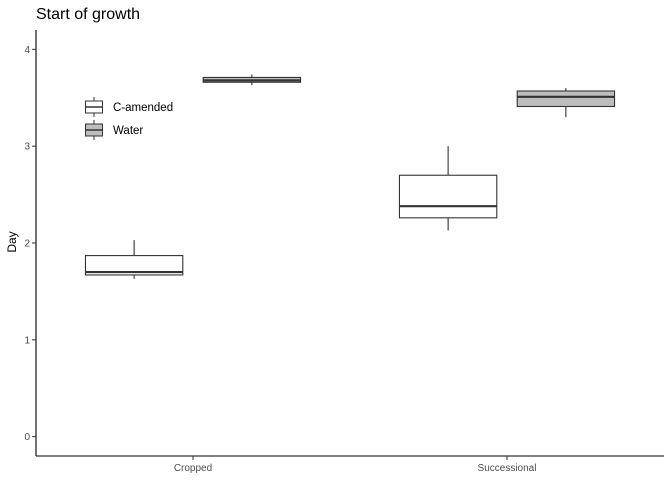 The image size is (672, 480). I want to click on legend-item-water: Water, so click(114, 130).